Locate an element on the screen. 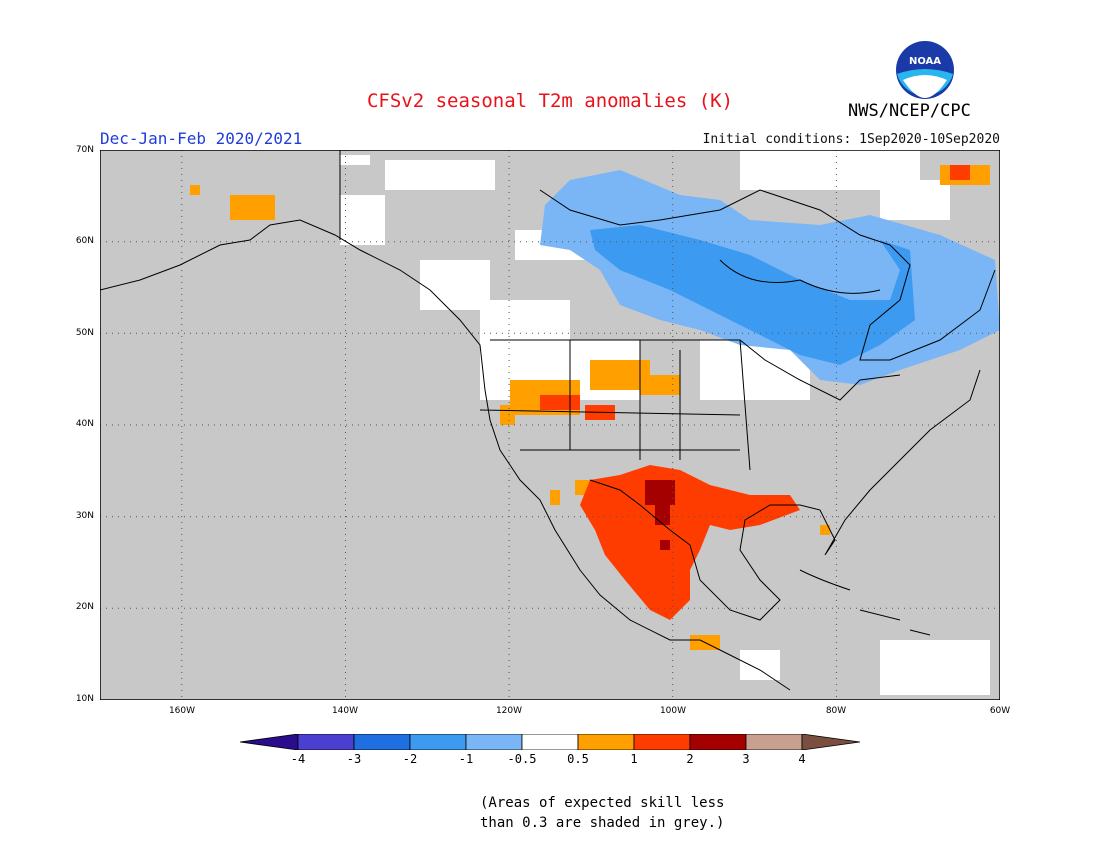 This screenshot has width=1100, height=850. colorbar-label: 3 is located at coordinates (746, 759).